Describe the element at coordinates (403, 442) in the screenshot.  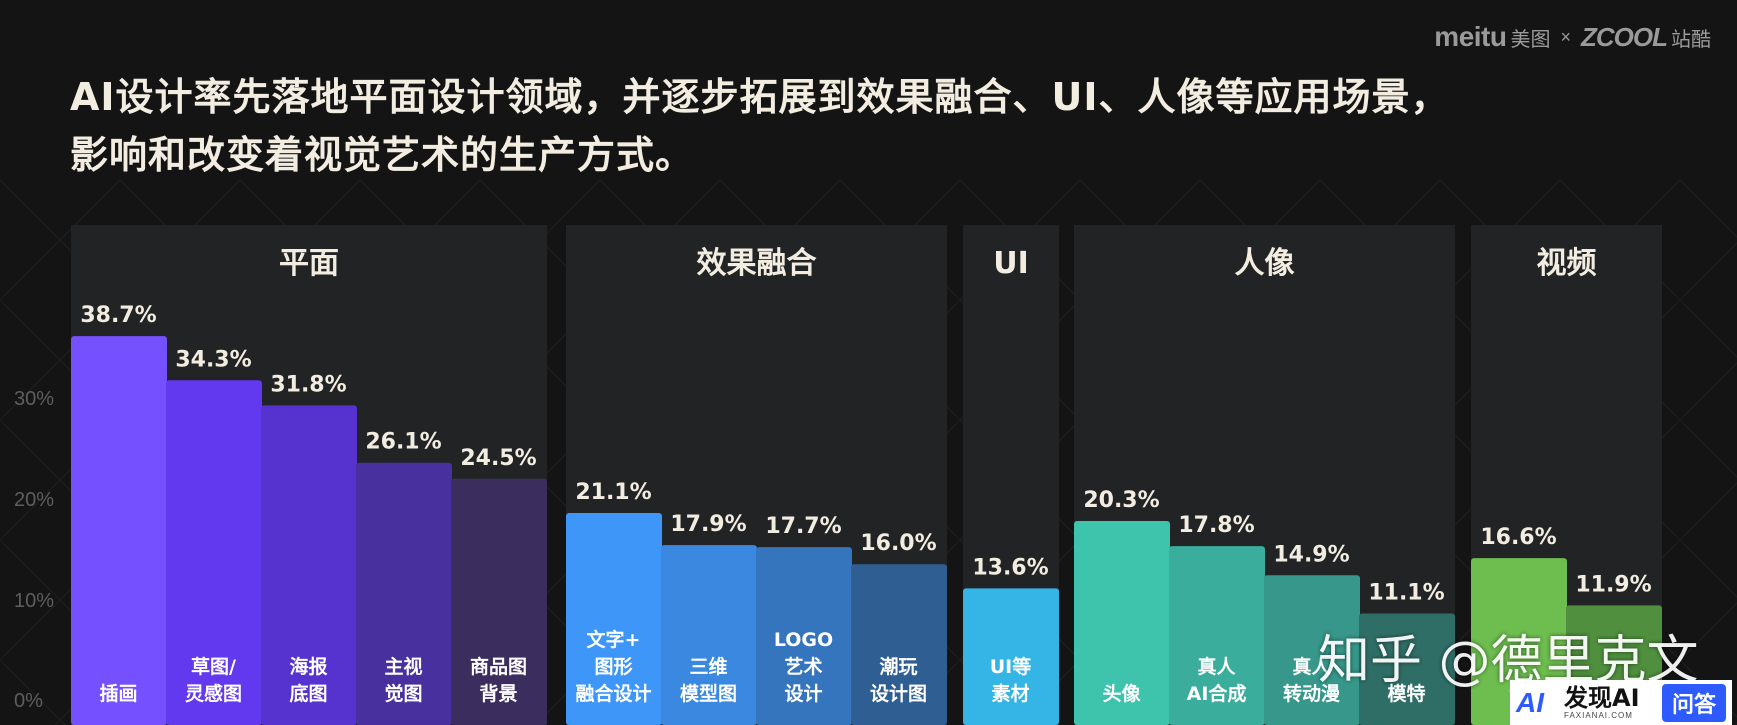
I see `bar-value-label: 26.1%` at that location.